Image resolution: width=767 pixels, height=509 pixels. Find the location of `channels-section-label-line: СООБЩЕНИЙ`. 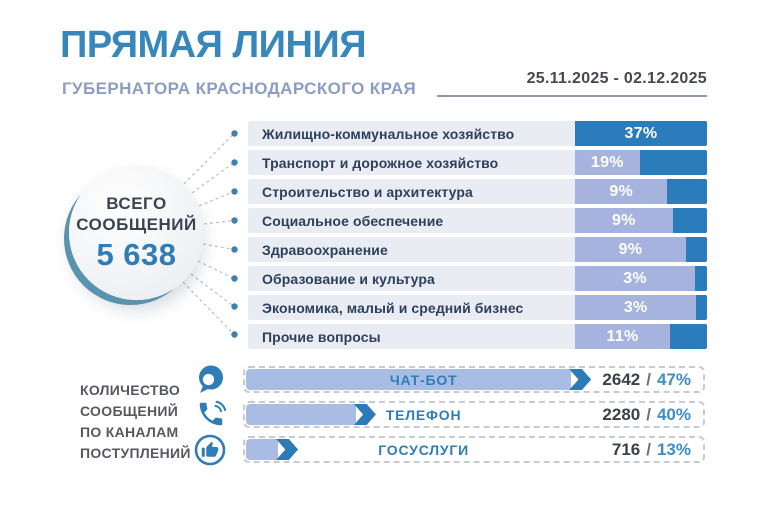

channels-section-label-line: СООБЩЕНИЙ is located at coordinates (129, 411).